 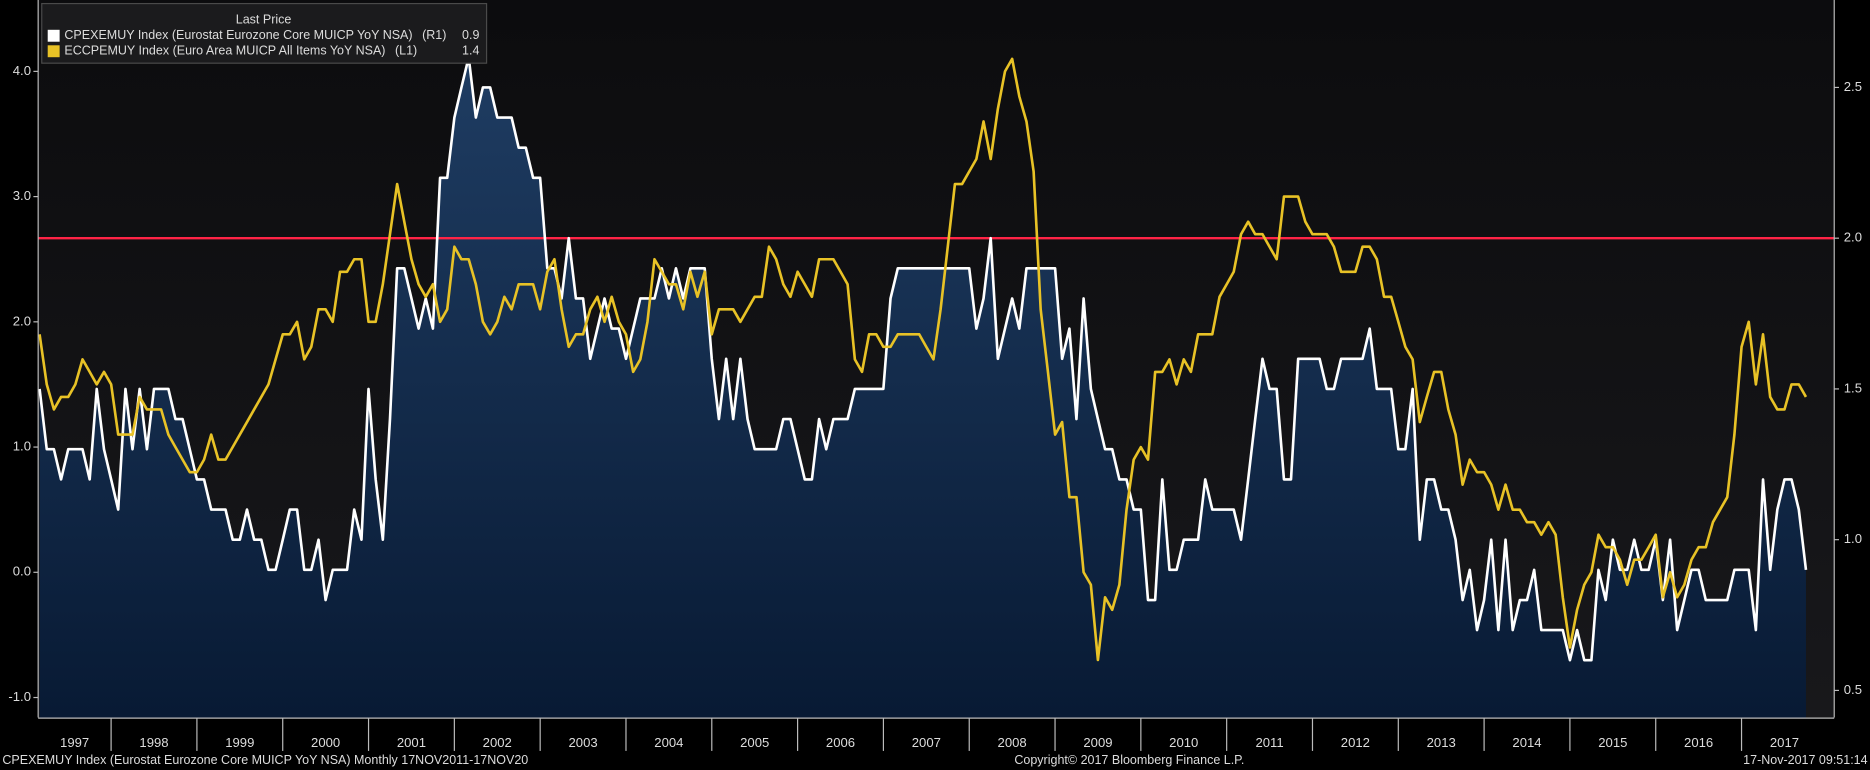 I want to click on y2-tick-label: 0.5, so click(x=1853, y=689).